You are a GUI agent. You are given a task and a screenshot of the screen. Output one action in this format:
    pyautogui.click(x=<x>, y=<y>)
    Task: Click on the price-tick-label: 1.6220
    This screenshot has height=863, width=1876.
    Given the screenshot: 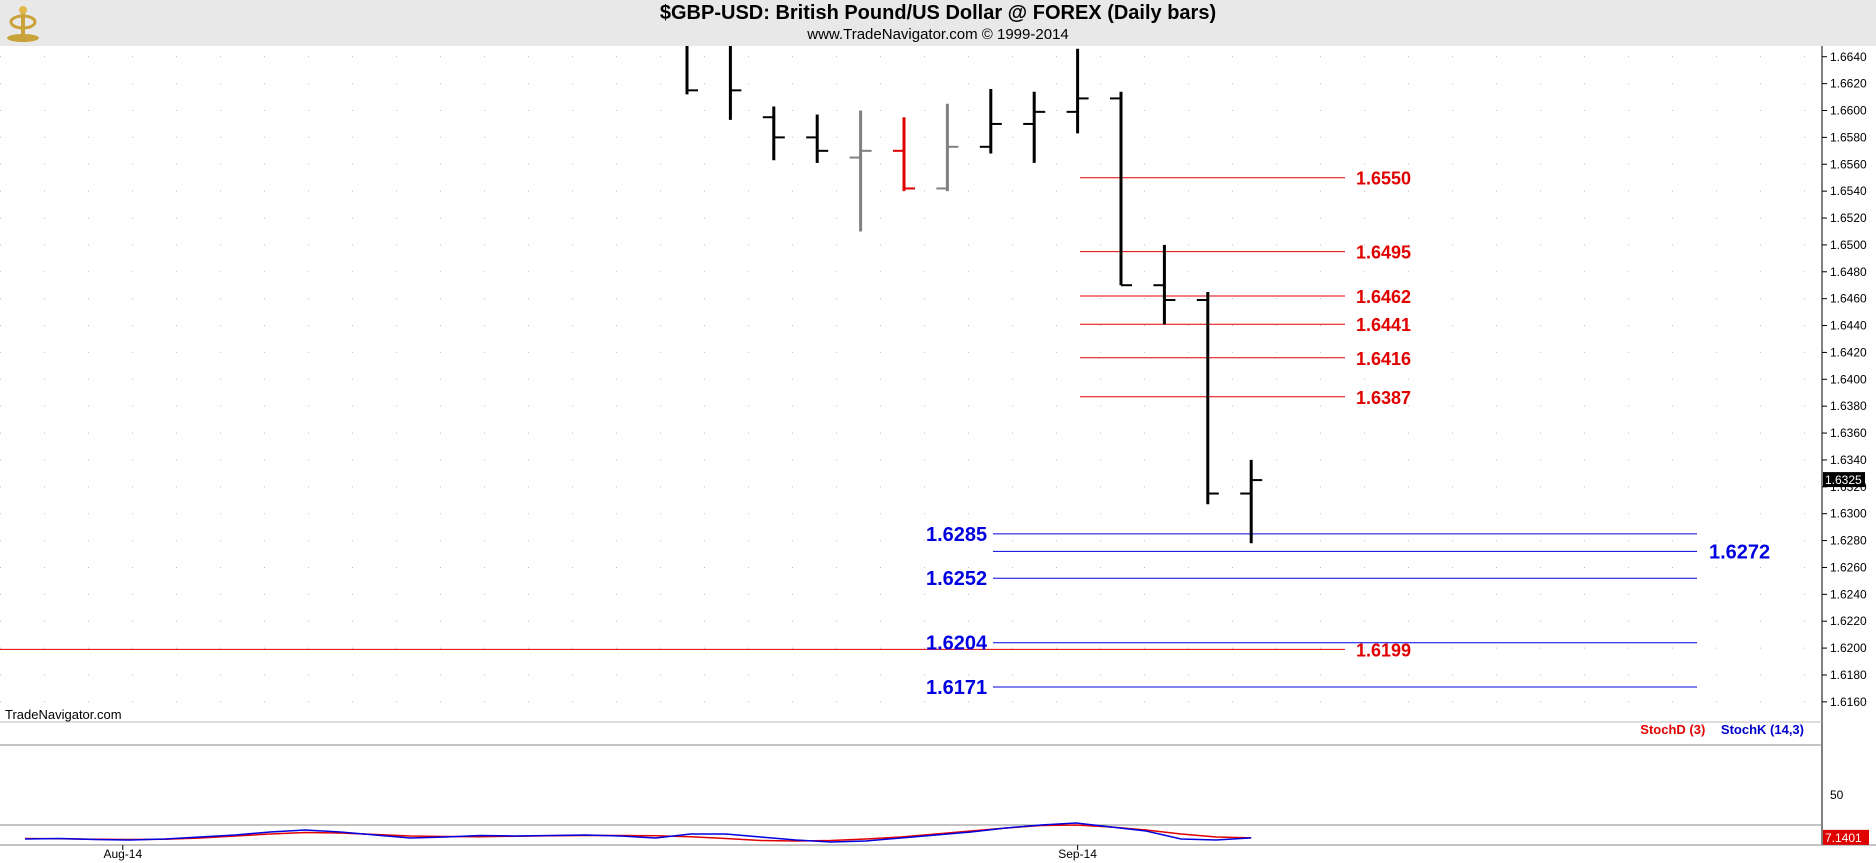 What is the action you would take?
    pyautogui.click(x=1848, y=621)
    